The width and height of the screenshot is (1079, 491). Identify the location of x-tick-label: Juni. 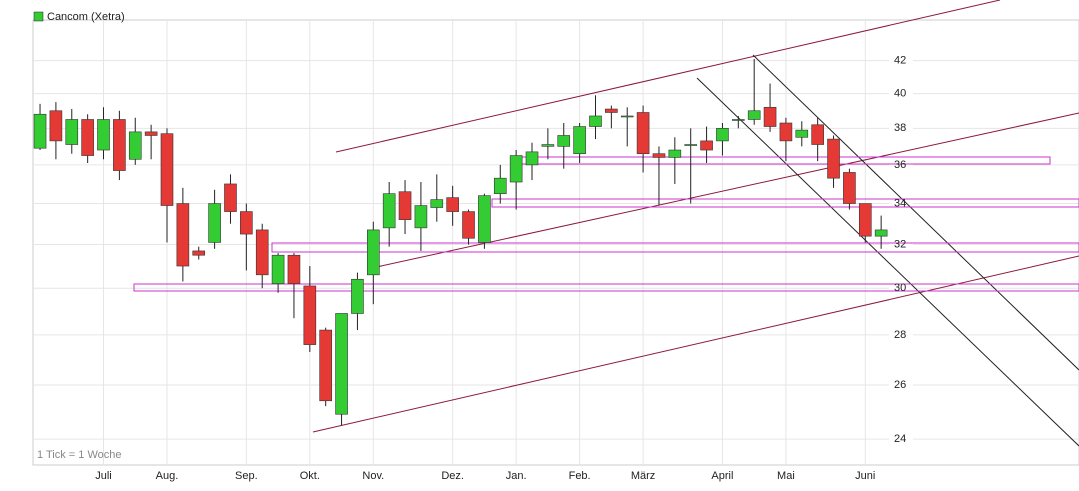
(865, 476).